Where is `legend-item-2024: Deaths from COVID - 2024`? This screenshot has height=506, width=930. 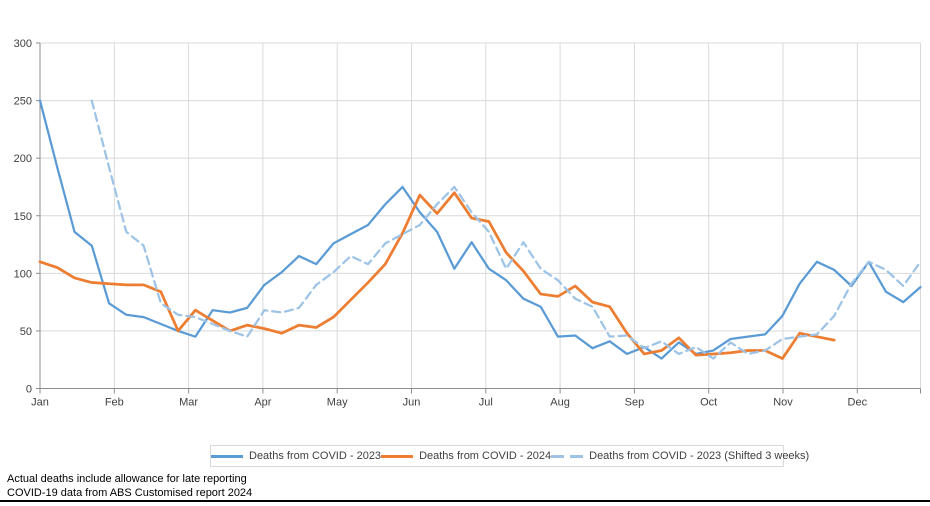
legend-item-2024: Deaths from COVID - 2024 is located at coordinates (466, 456).